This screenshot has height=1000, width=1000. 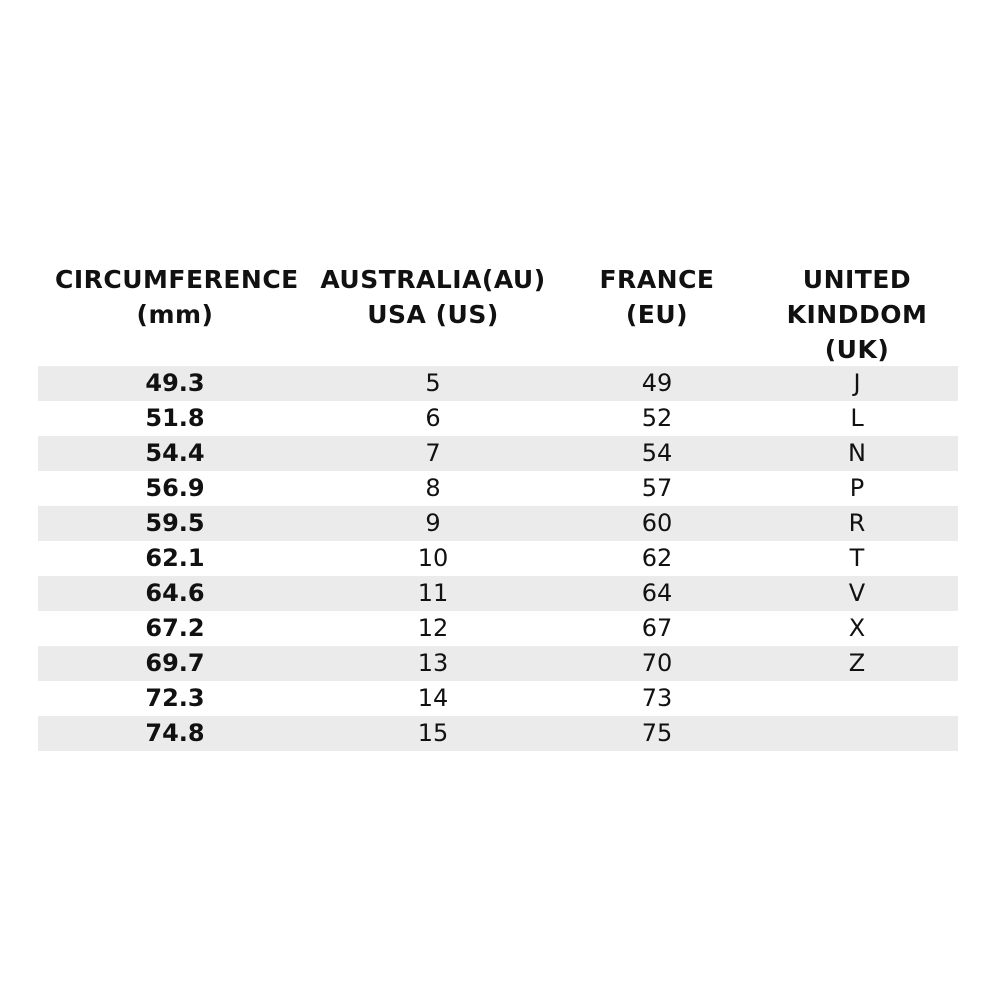 What do you see at coordinates (175, 733) in the screenshot?
I see `circumference-cell: 74.8` at bounding box center [175, 733].